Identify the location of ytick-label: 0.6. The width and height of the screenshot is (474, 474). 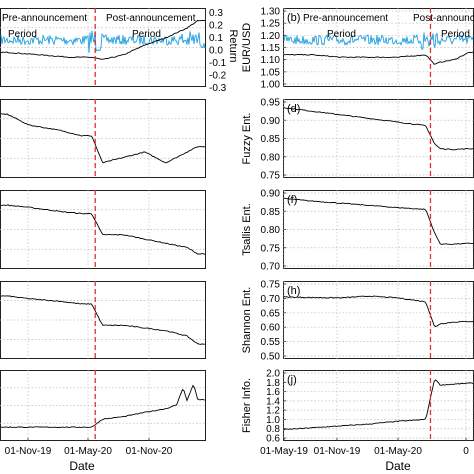
(273, 439).